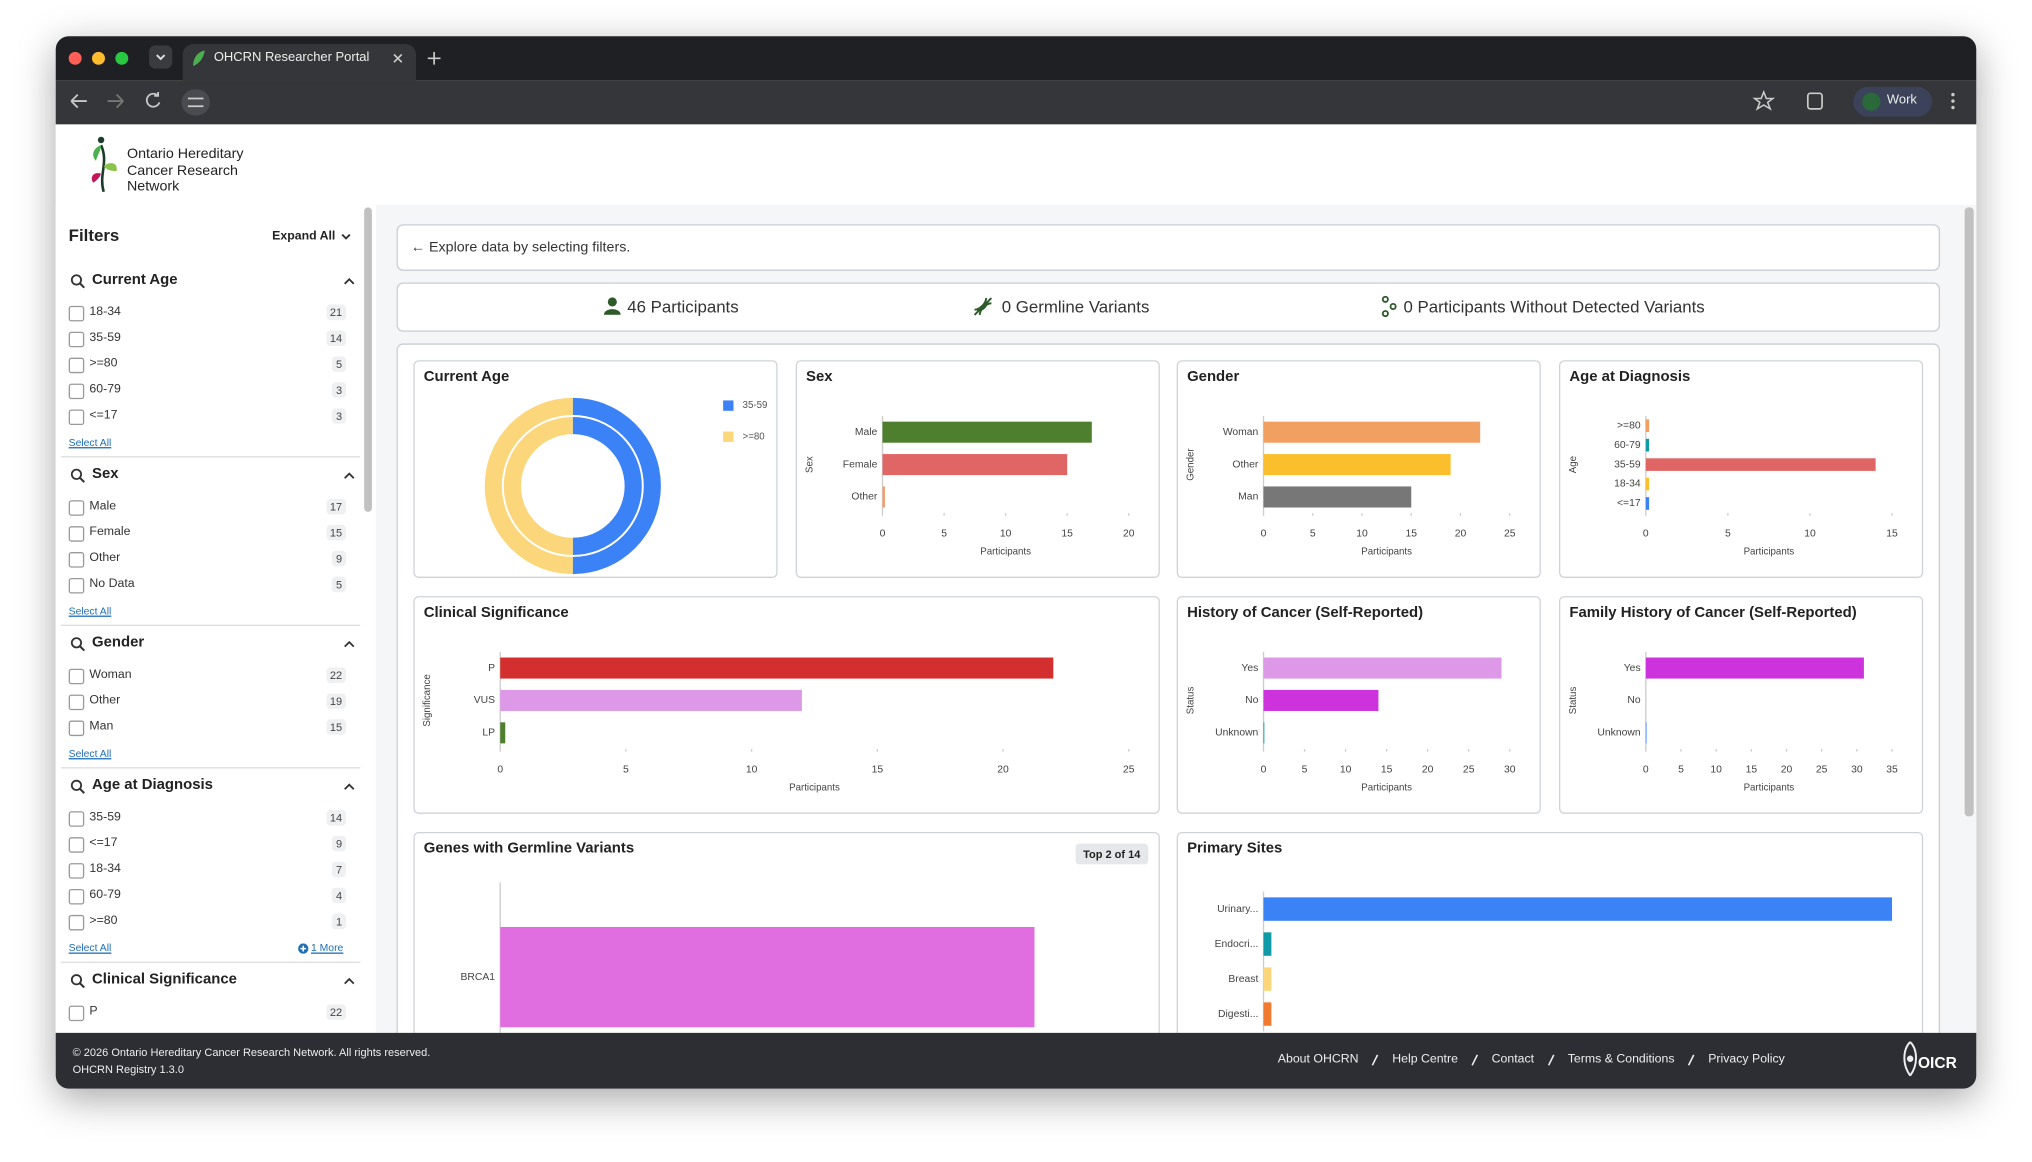 The width and height of the screenshot is (2032, 1162). I want to click on category-label: Yes, so click(1249, 668).